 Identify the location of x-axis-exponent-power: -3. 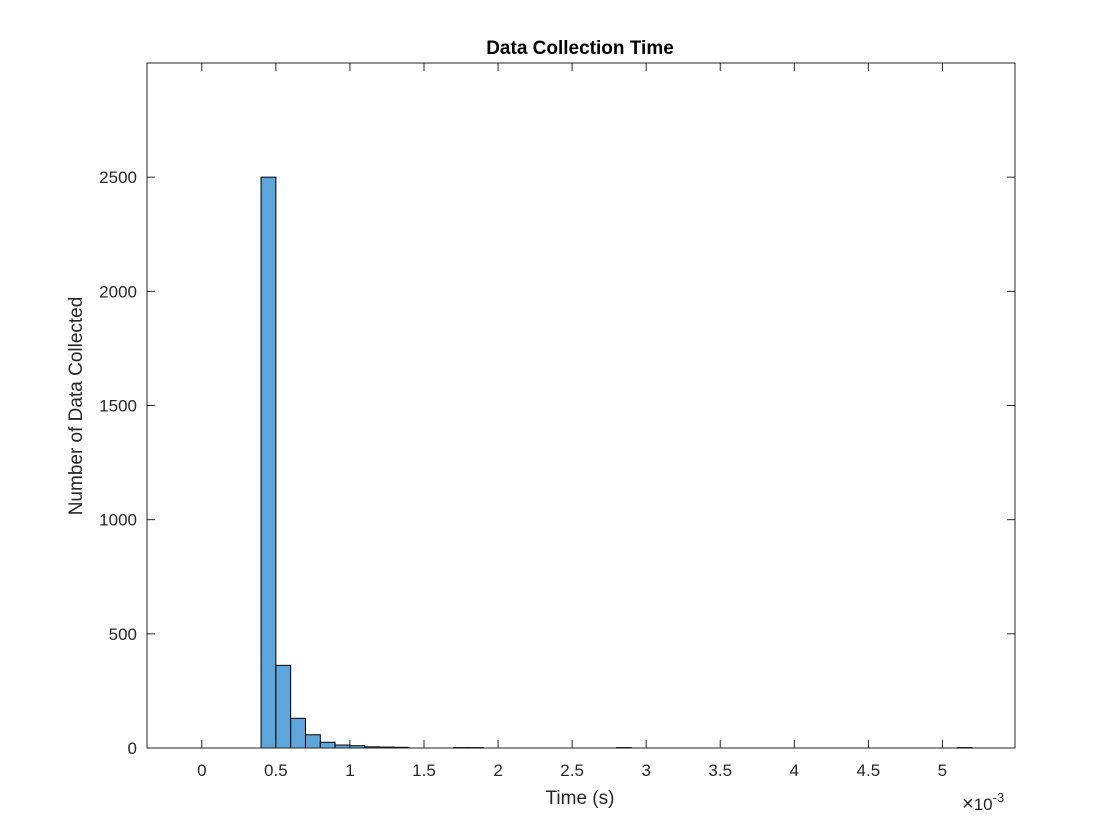
(999, 797).